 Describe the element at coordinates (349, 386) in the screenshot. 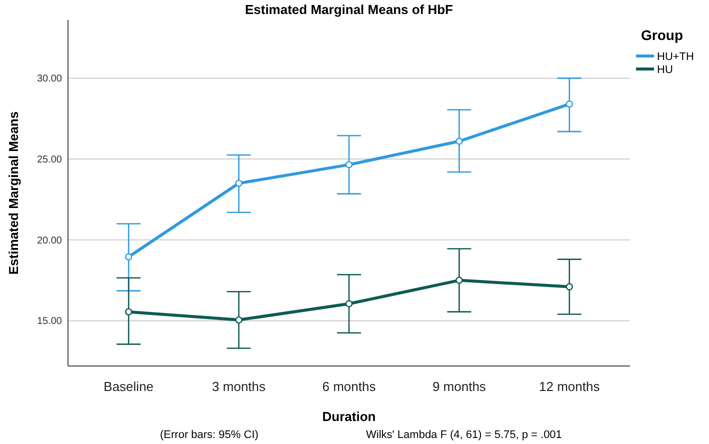

I see `x-tick-label: 6 months` at that location.